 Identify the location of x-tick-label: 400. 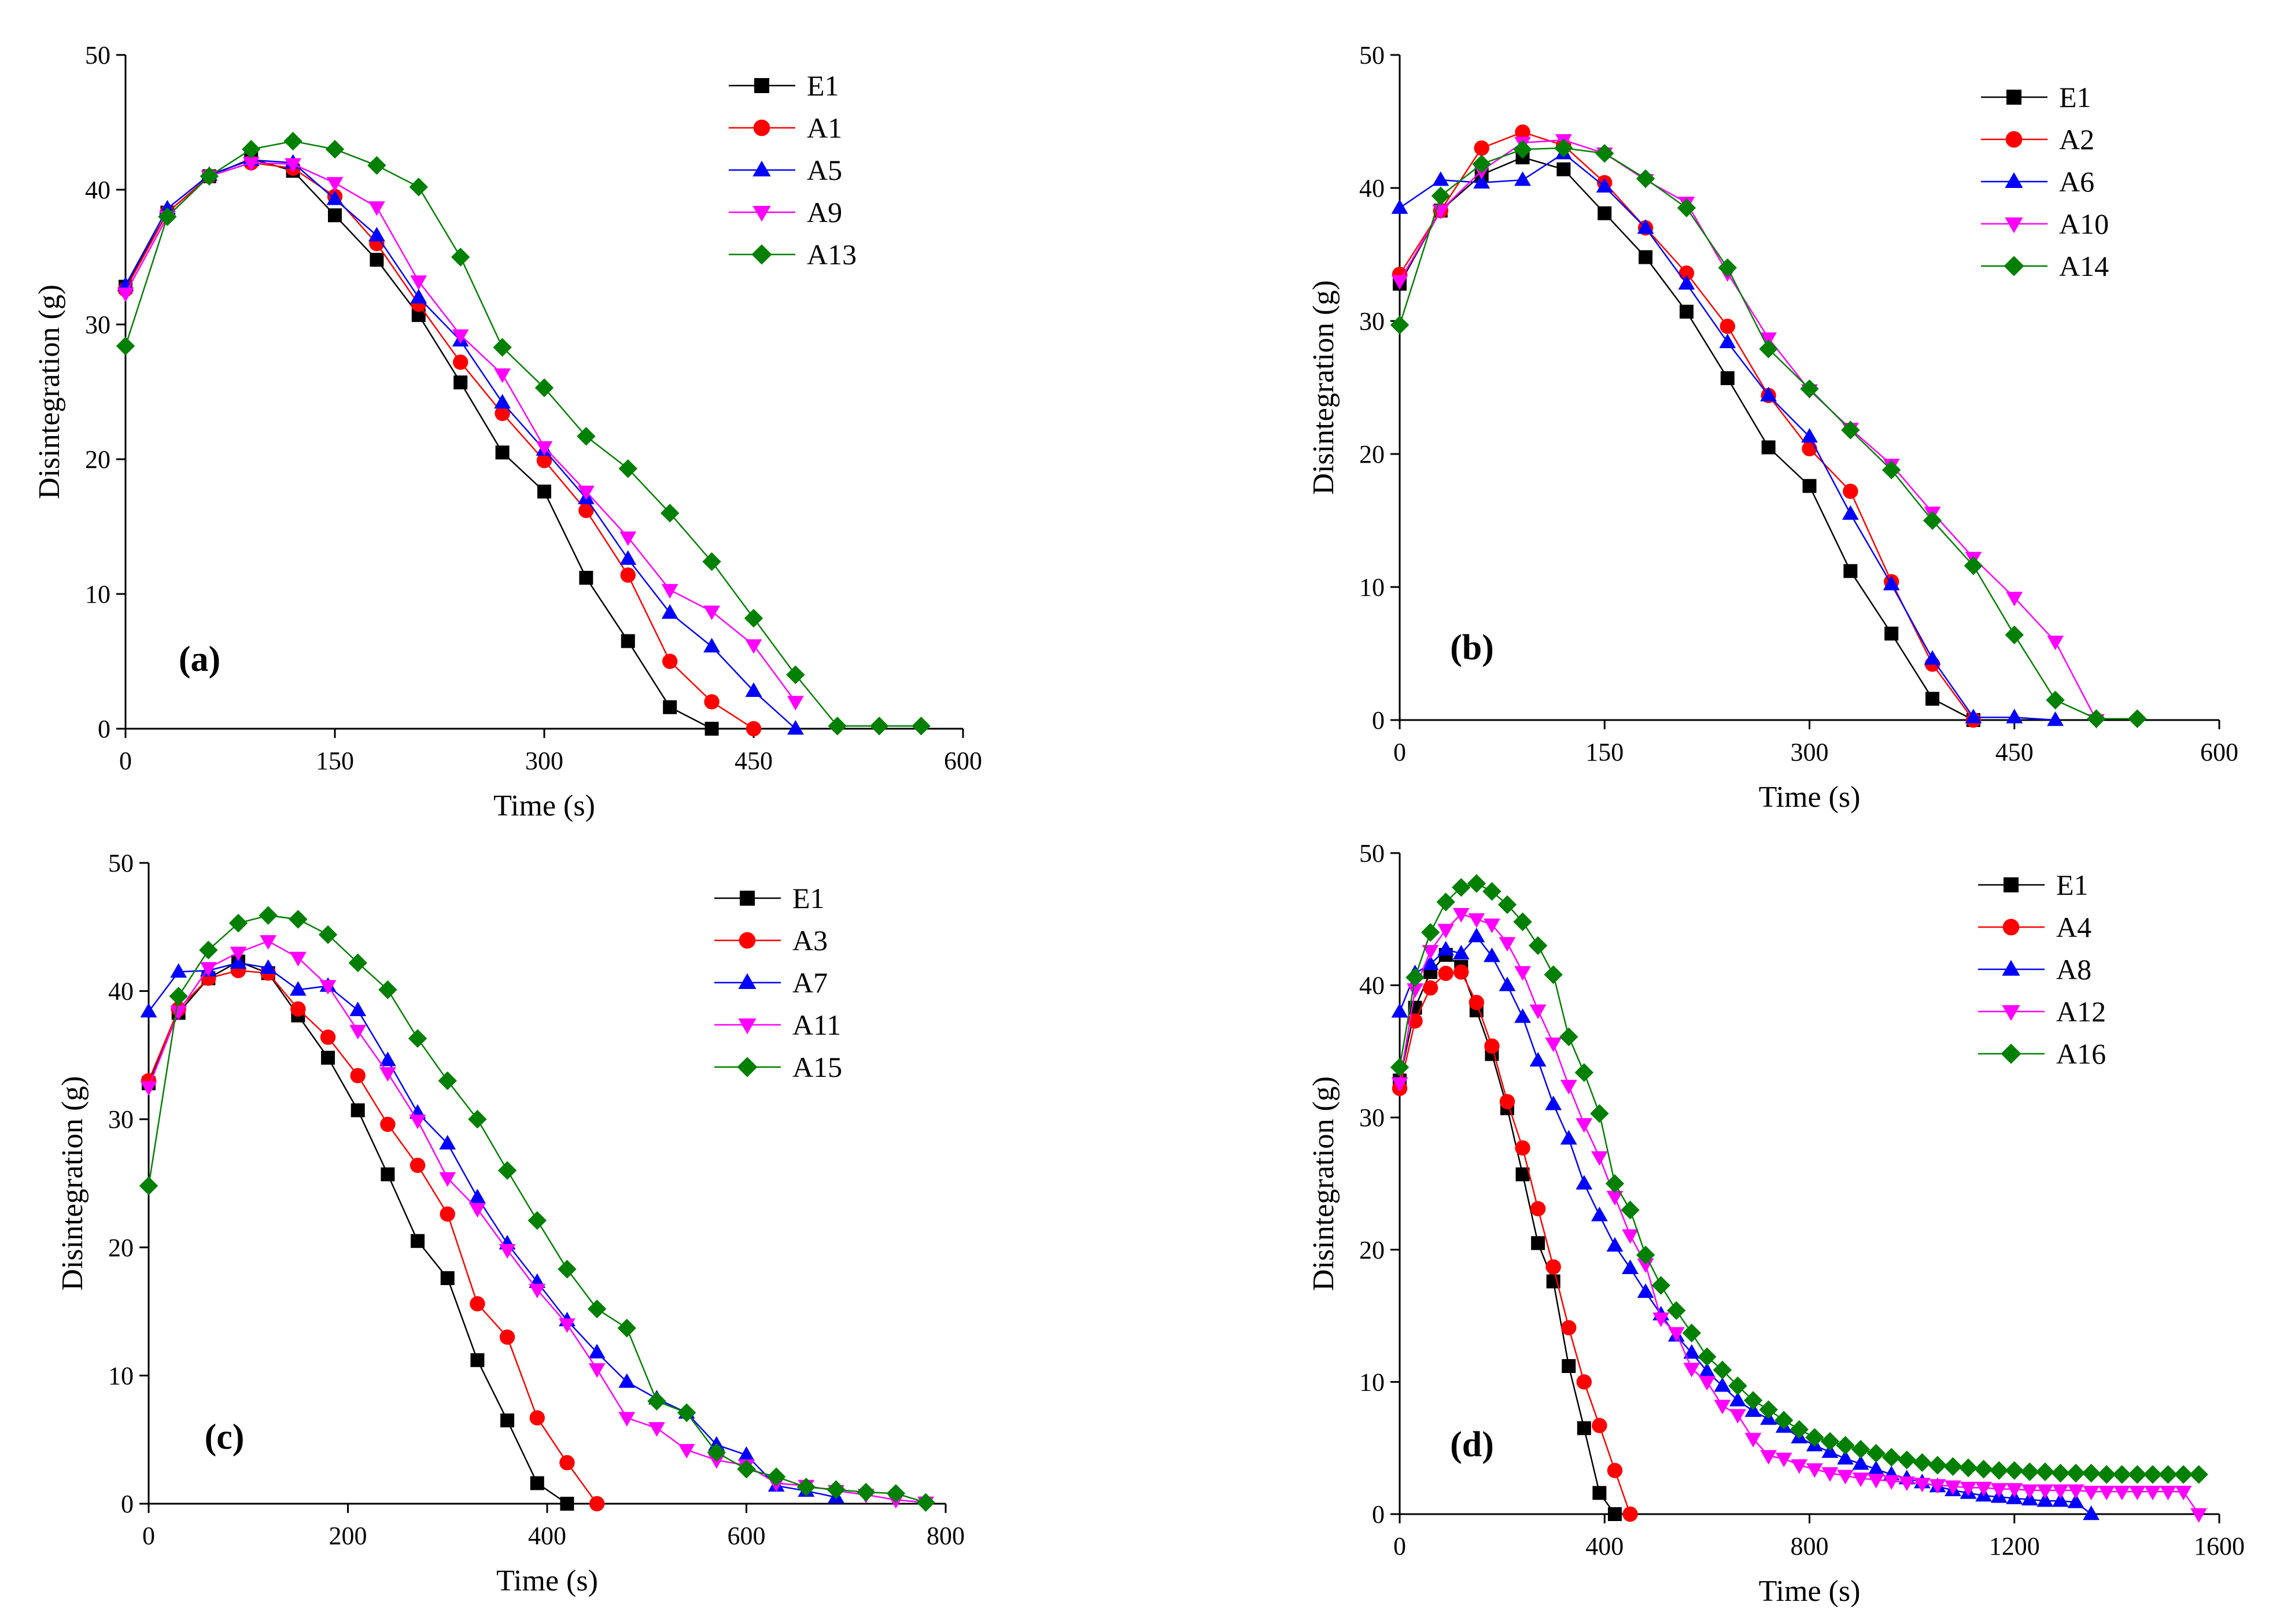
(547, 1536).